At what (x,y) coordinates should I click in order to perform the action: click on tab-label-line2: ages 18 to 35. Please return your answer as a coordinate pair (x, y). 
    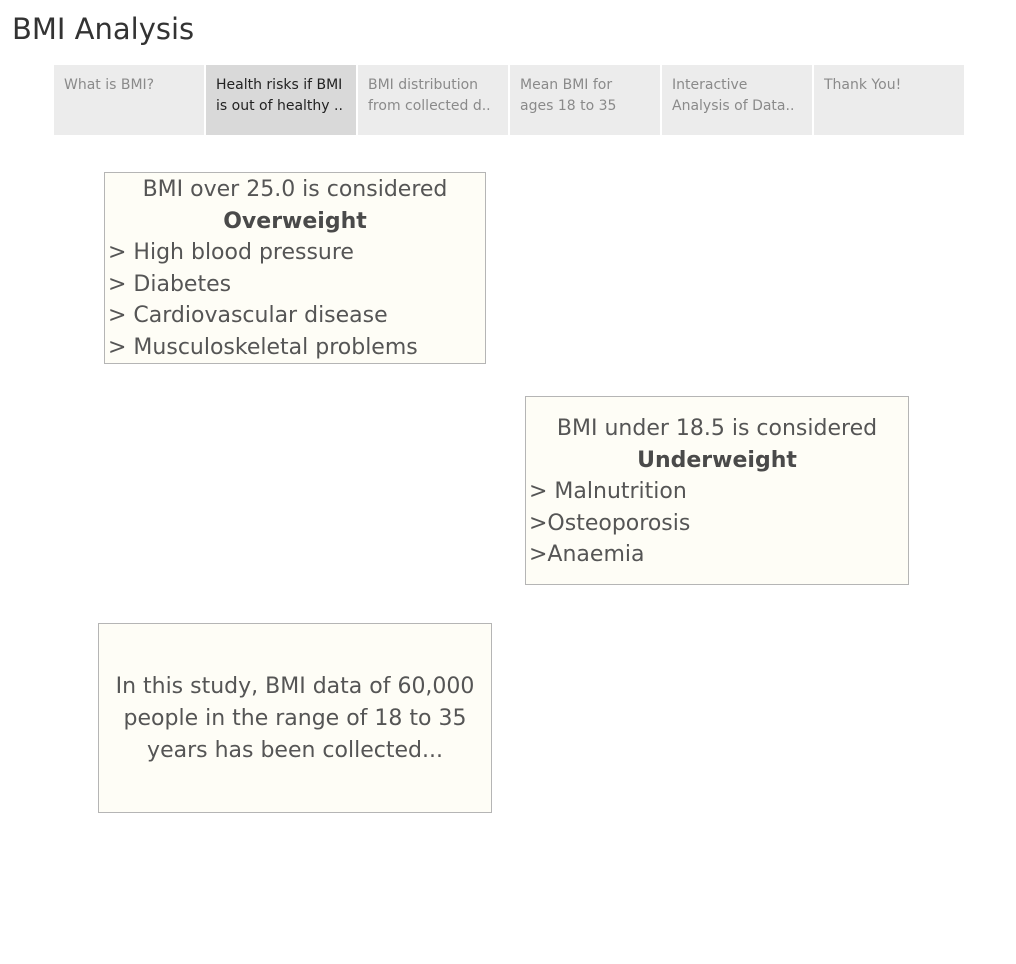
    Looking at the image, I should click on (568, 106).